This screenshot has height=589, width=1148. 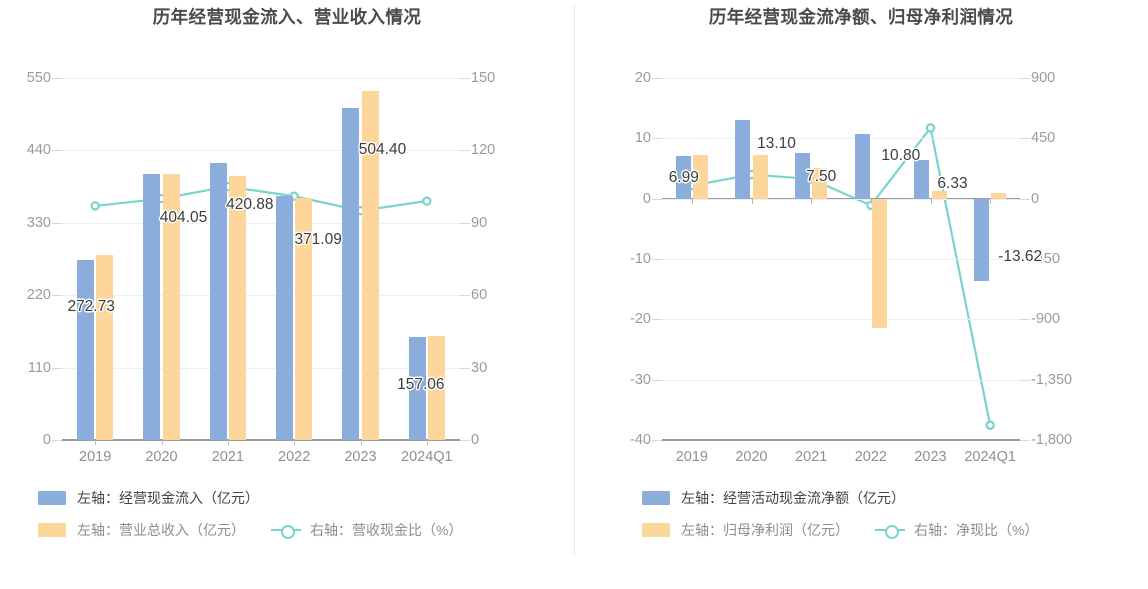 What do you see at coordinates (38, 150) in the screenshot?
I see `y-axis-tick-left: 440` at bounding box center [38, 150].